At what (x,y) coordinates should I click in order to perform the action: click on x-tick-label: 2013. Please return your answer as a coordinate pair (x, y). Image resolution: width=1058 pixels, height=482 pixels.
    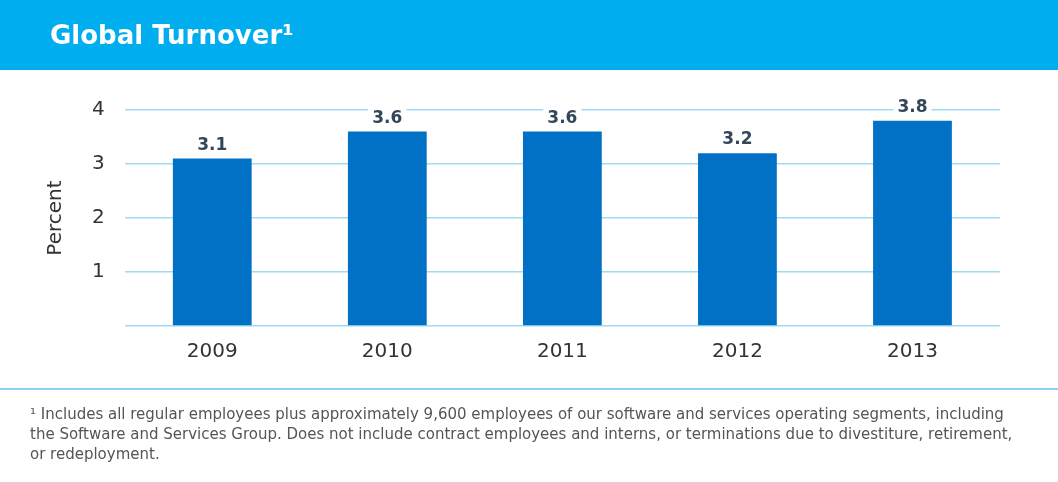
    Looking at the image, I should click on (912, 350).